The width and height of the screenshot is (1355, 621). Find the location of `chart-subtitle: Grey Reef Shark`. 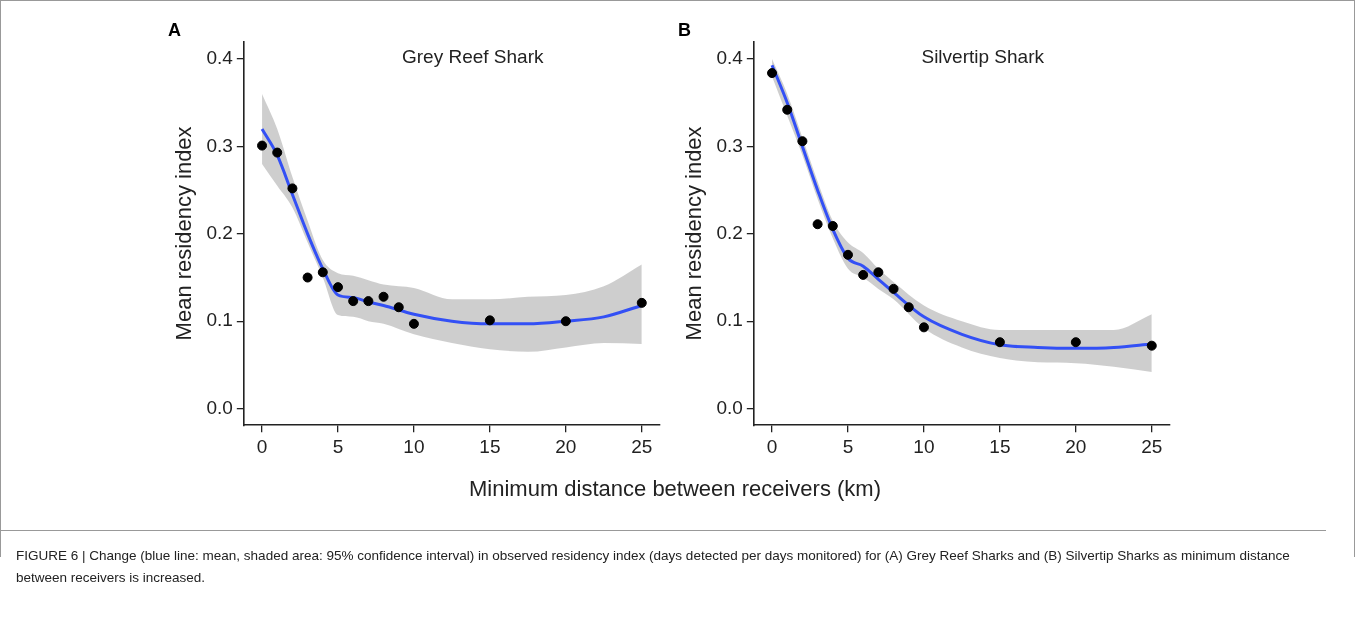

chart-subtitle: Grey Reef Shark is located at coordinates (472, 56).